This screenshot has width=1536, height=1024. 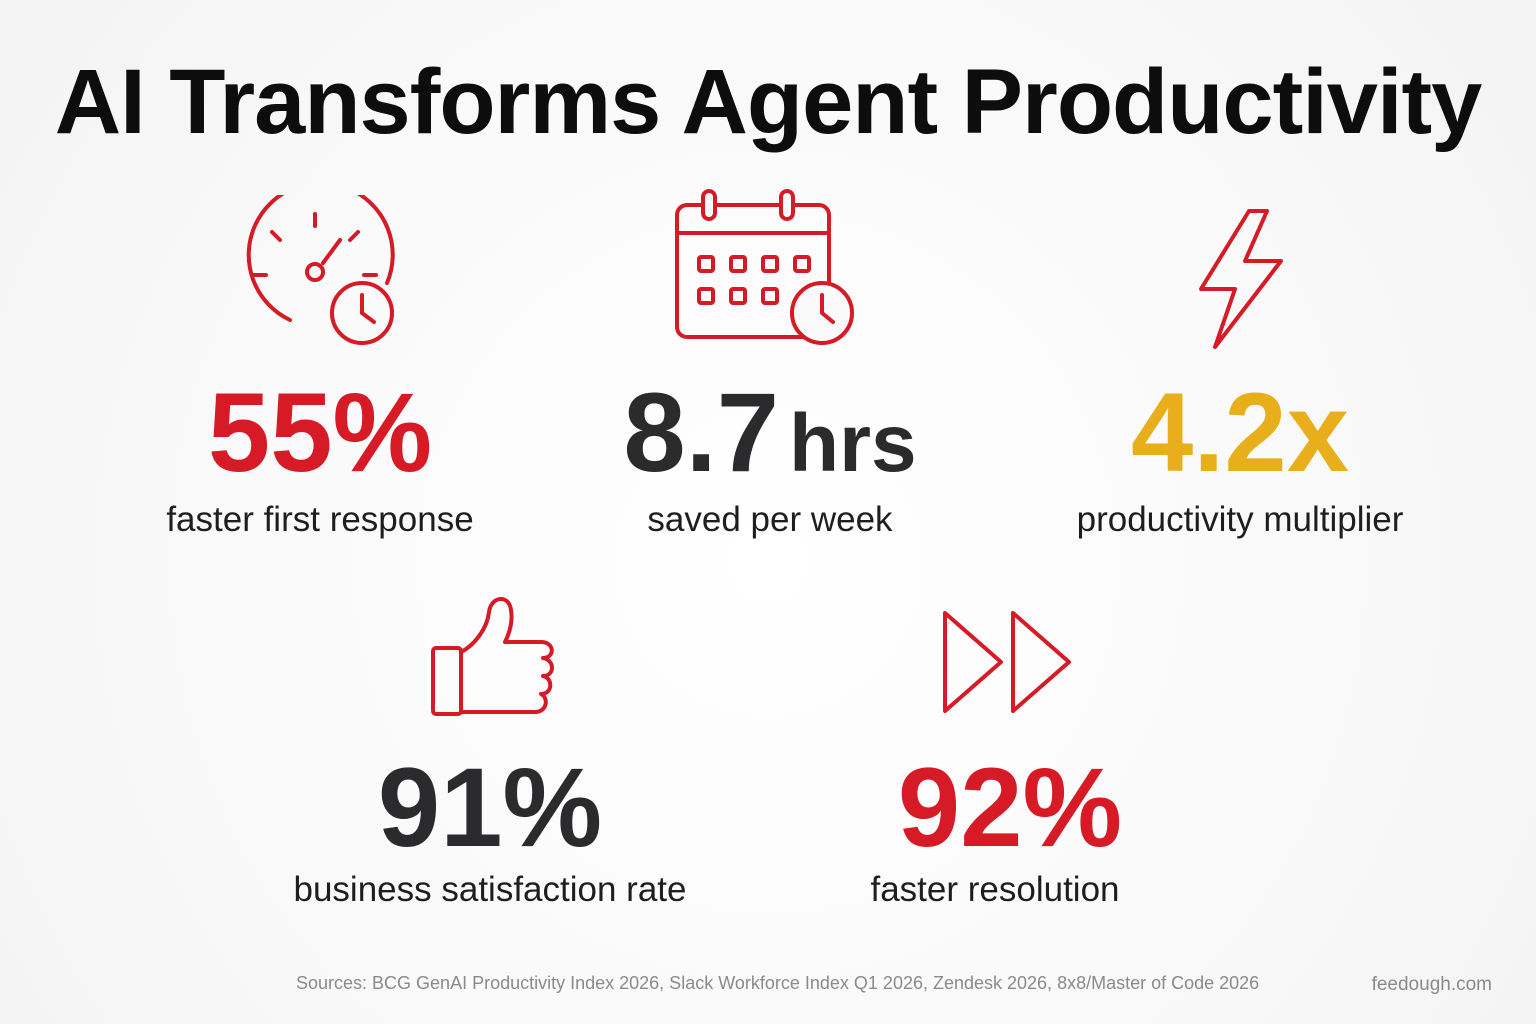 I want to click on stat-label: faster first response, so click(x=320, y=519).